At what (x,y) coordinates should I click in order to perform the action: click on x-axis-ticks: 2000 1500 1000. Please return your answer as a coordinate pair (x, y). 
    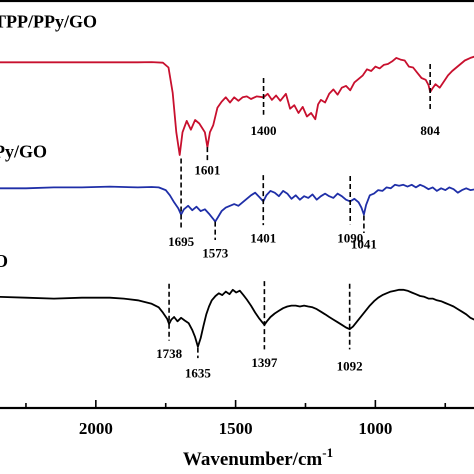
    Looking at the image, I should click on (236, 419).